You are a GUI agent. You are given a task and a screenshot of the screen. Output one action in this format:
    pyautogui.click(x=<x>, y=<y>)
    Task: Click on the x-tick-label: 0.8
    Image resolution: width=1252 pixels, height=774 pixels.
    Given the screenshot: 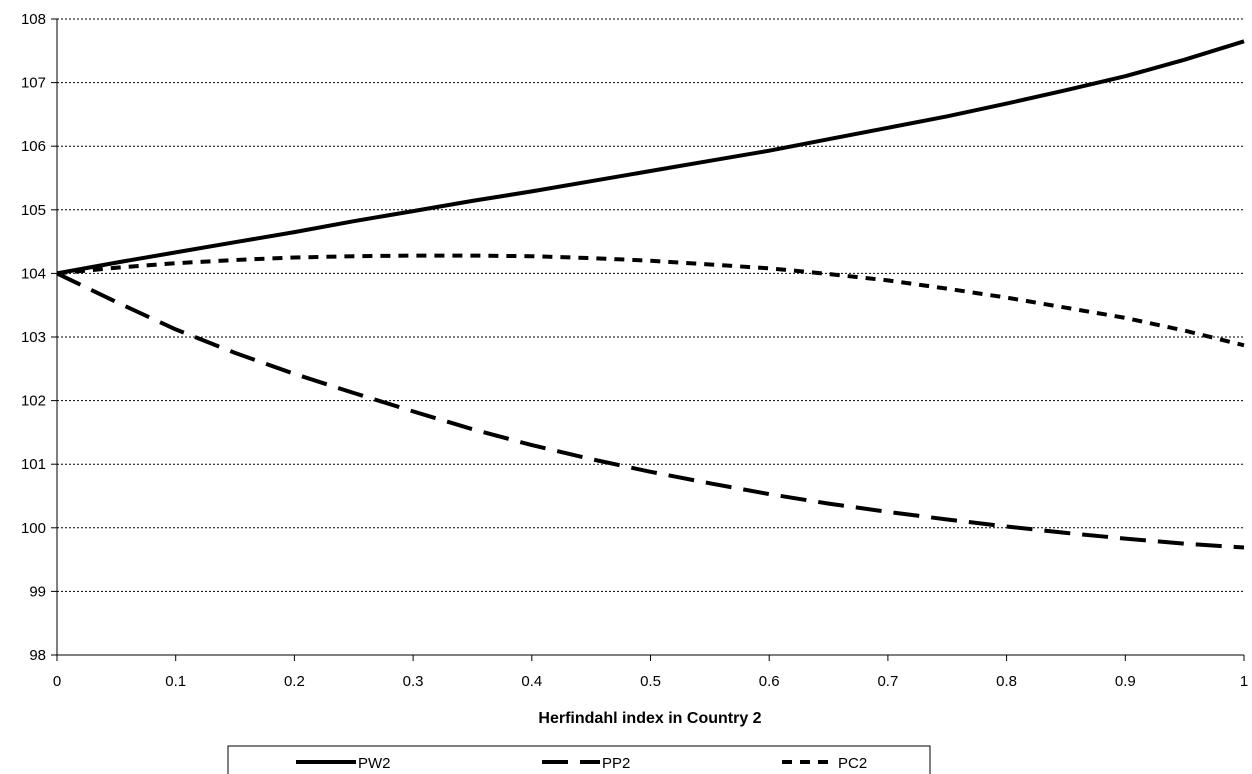 What is the action you would take?
    pyautogui.click(x=1006, y=681)
    